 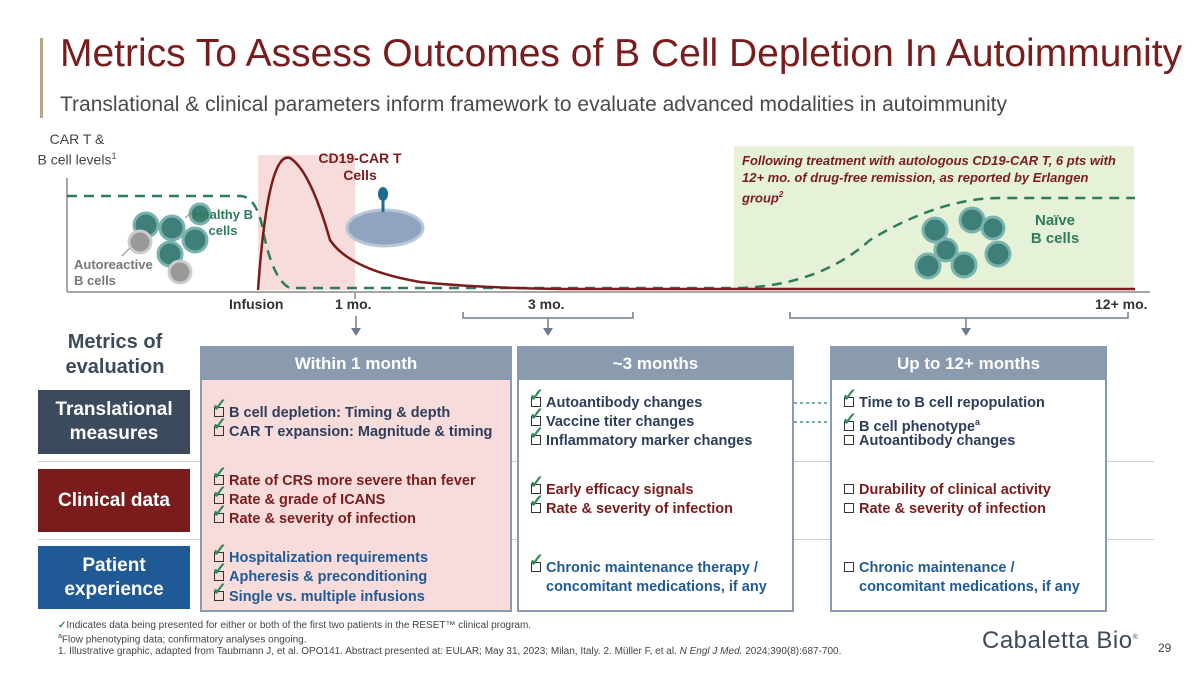 What do you see at coordinates (223, 214) in the screenshot?
I see `healthy-label-line1: Healthy B` at bounding box center [223, 214].